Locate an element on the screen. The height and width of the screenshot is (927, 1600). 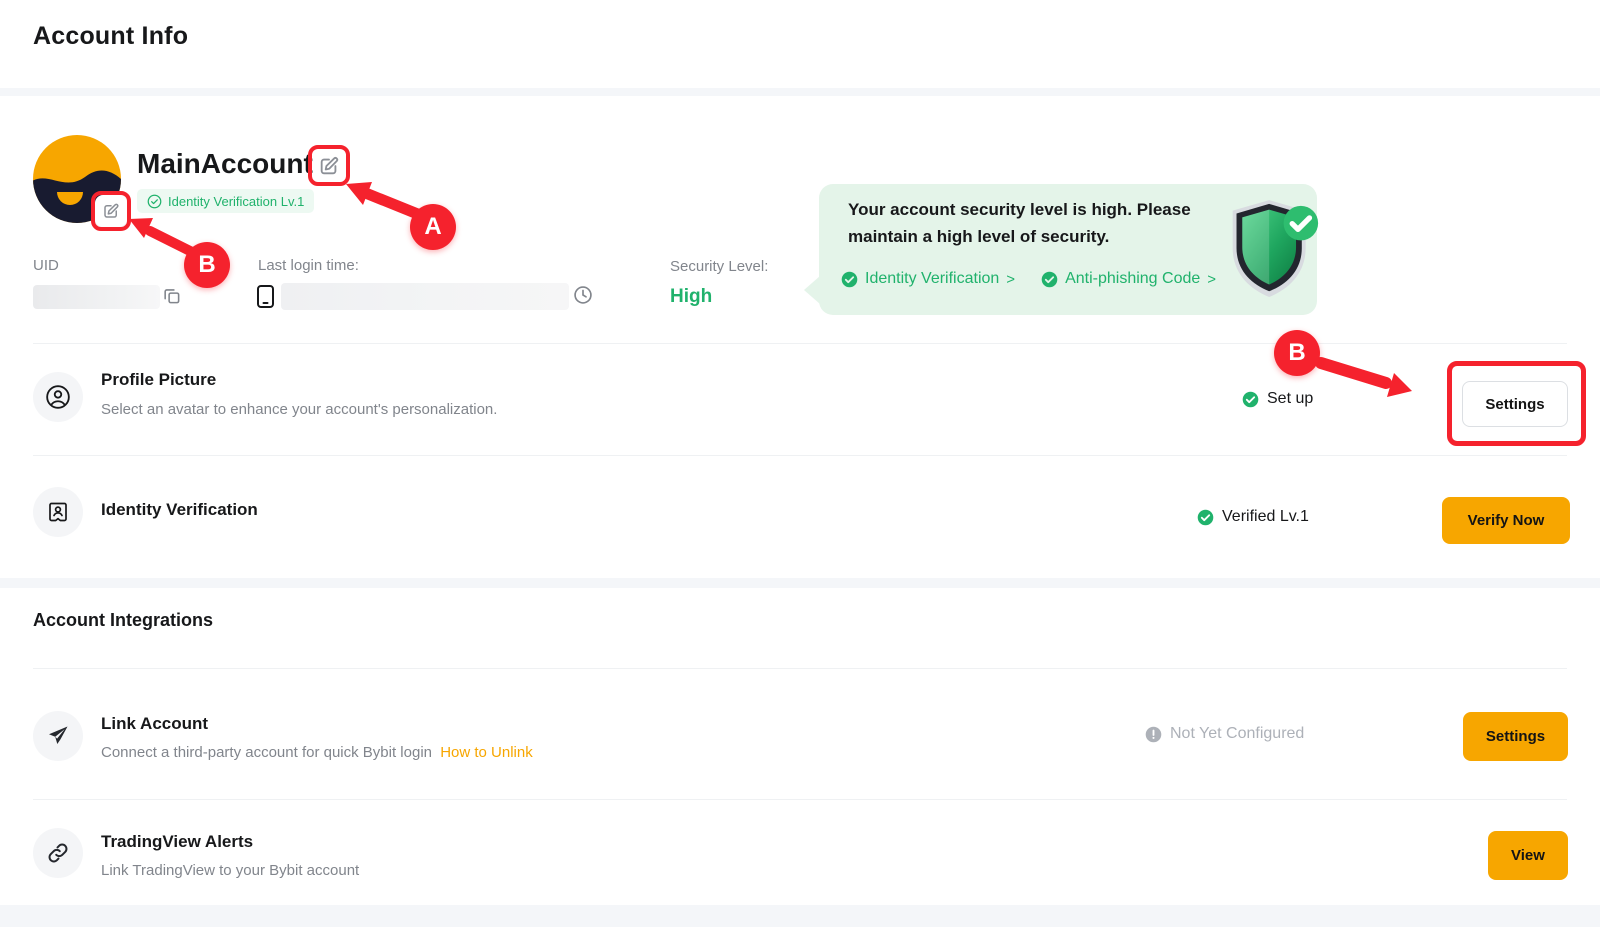
link-label: Identity Verification is located at coordinates (932, 278).